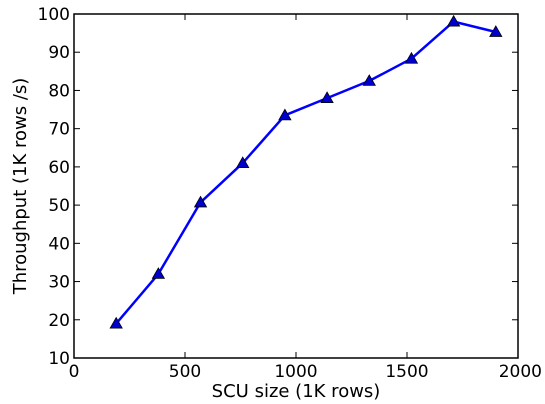 The height and width of the screenshot is (404, 545). Describe the element at coordinates (185, 372) in the screenshot. I see `x-tick-label: 500` at that location.